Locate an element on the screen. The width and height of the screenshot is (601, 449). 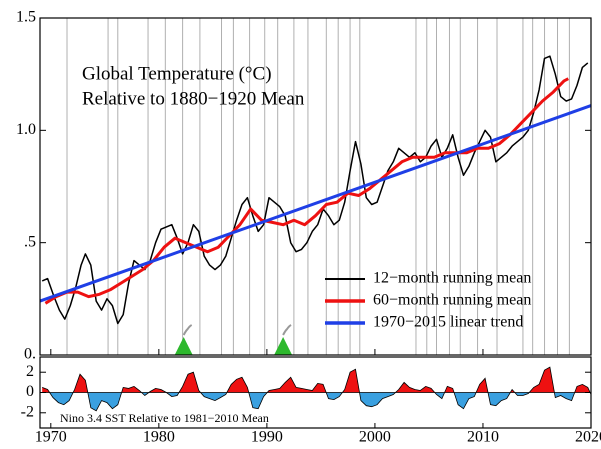
area-outline is located at coordinates (317, 389).